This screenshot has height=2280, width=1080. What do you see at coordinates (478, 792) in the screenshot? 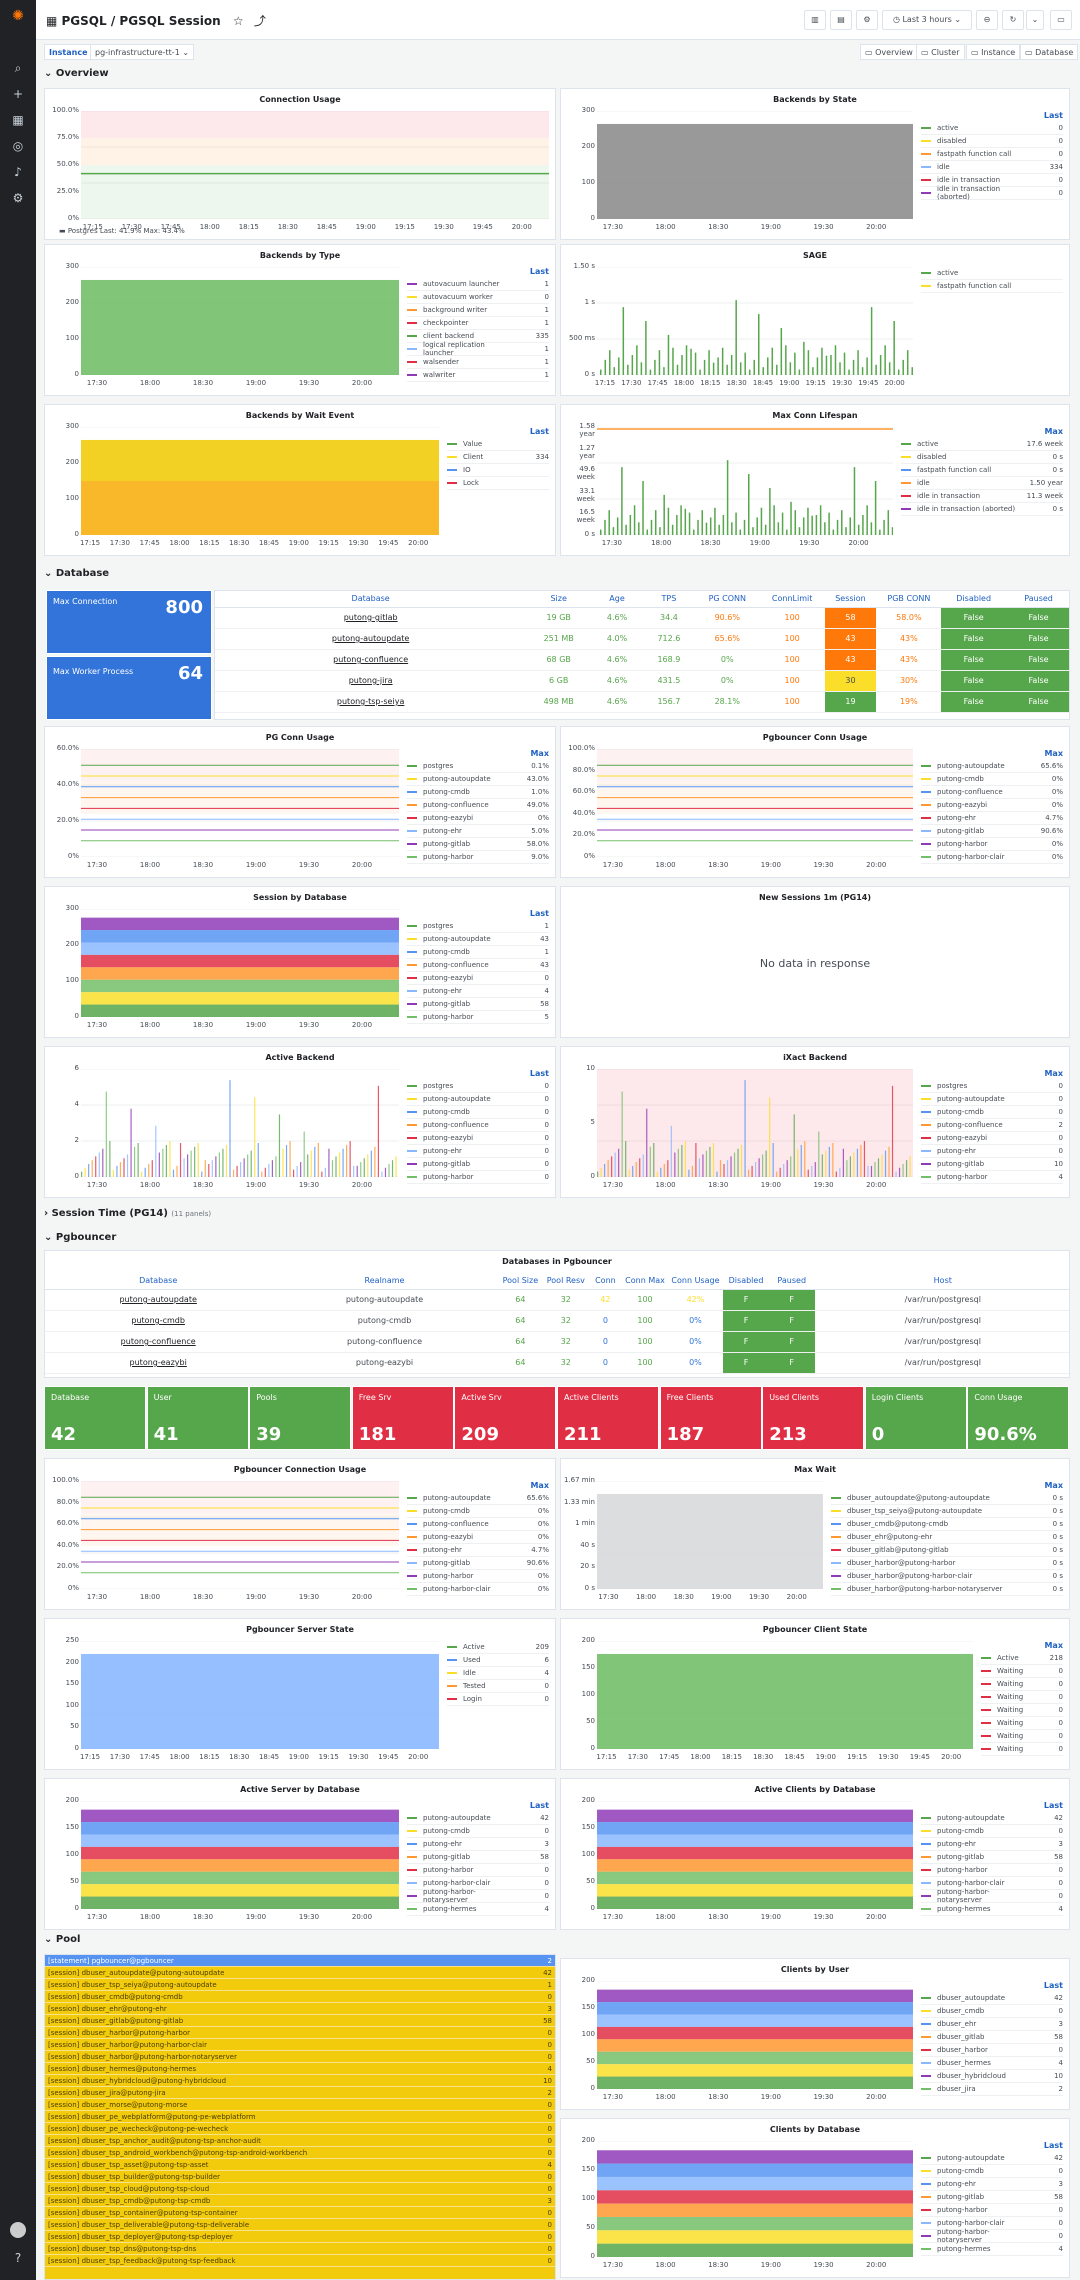
I see `legend-item: putong-cmdb 1.0%` at bounding box center [478, 792].